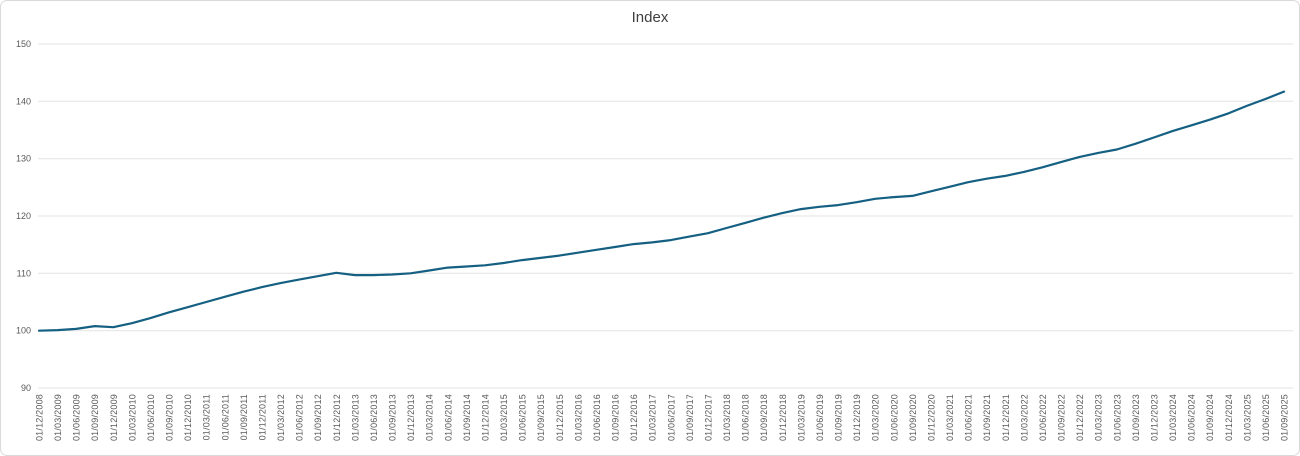  I want to click on x-axis-tick-label: 01/06/2010, so click(151, 417).